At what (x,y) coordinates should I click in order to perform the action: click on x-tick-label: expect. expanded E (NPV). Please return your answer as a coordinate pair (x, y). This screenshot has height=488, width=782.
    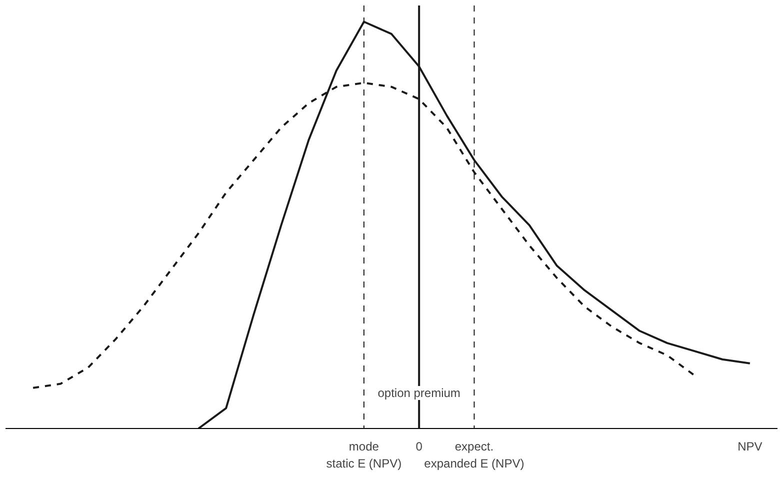
    Looking at the image, I should click on (474, 455).